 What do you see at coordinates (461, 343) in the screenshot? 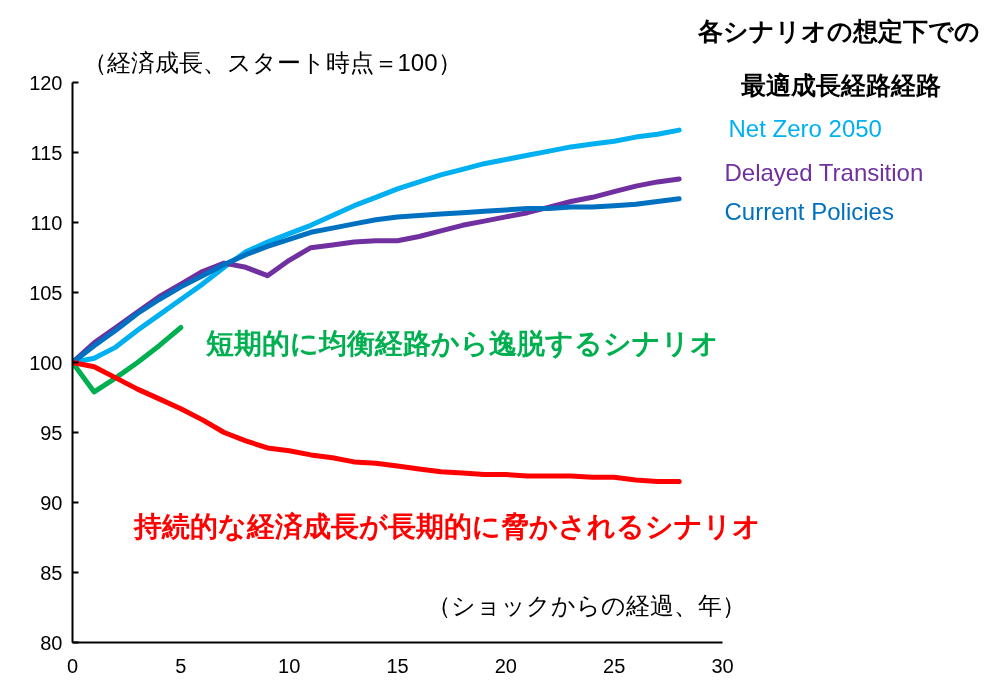
I see `series-label: 短期的に均衡経路から逸脱するシナリオ` at bounding box center [461, 343].